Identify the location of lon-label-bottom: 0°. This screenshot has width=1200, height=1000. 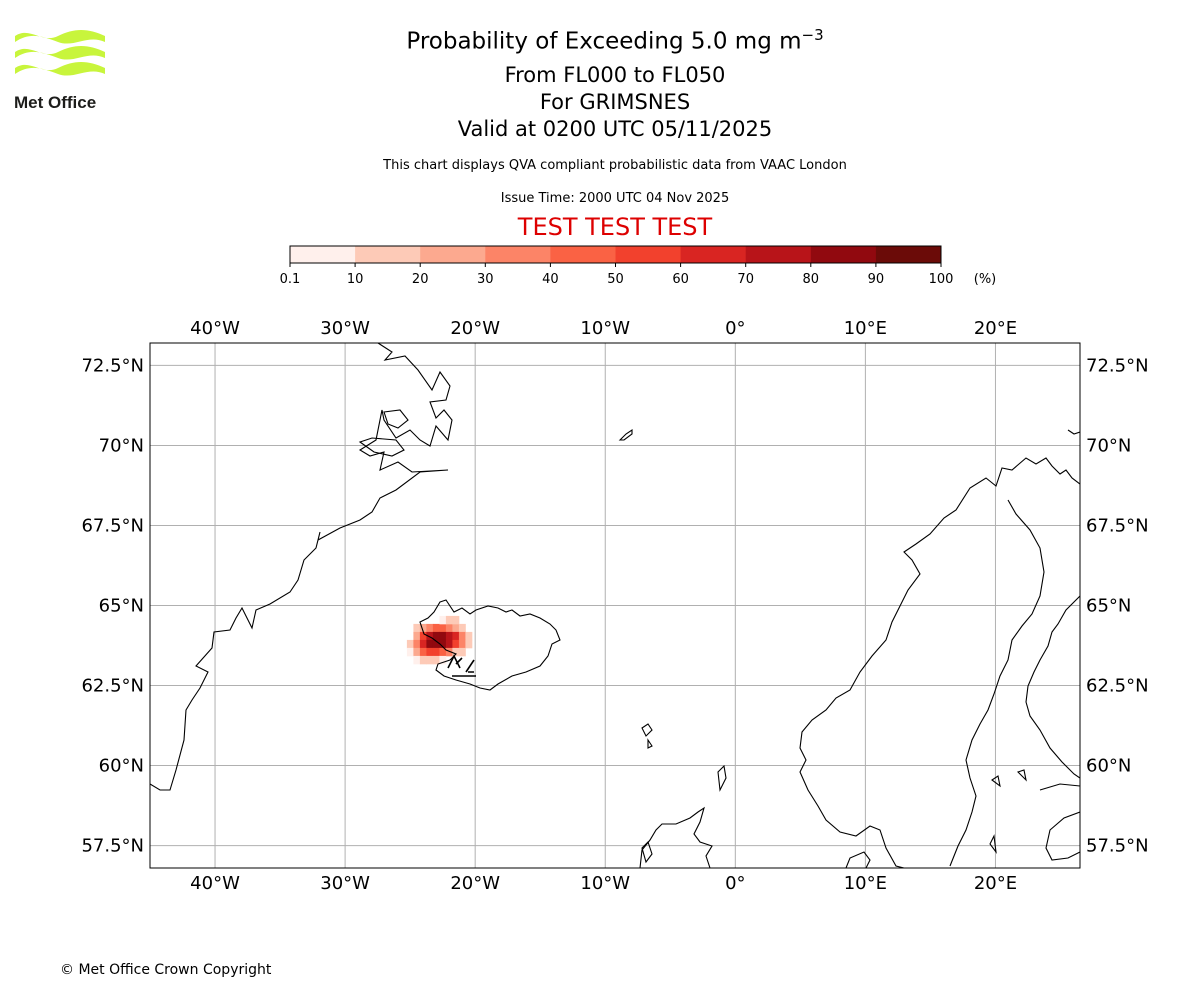
(735, 883).